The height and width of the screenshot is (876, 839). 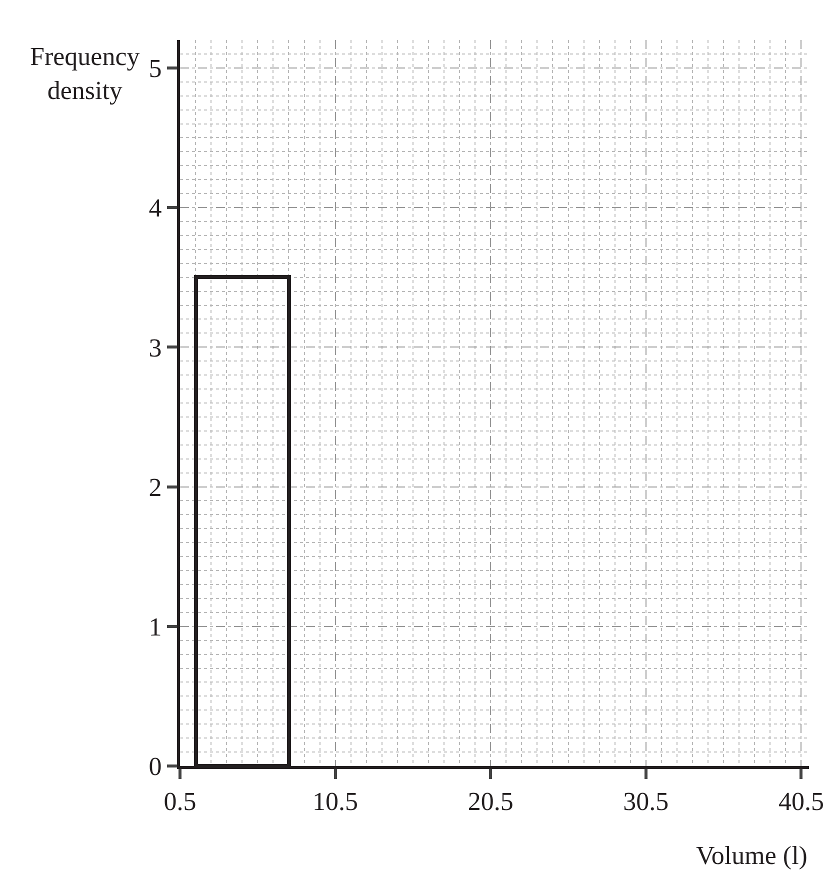 What do you see at coordinates (155, 487) in the screenshot?
I see `y-tick-label: 2` at bounding box center [155, 487].